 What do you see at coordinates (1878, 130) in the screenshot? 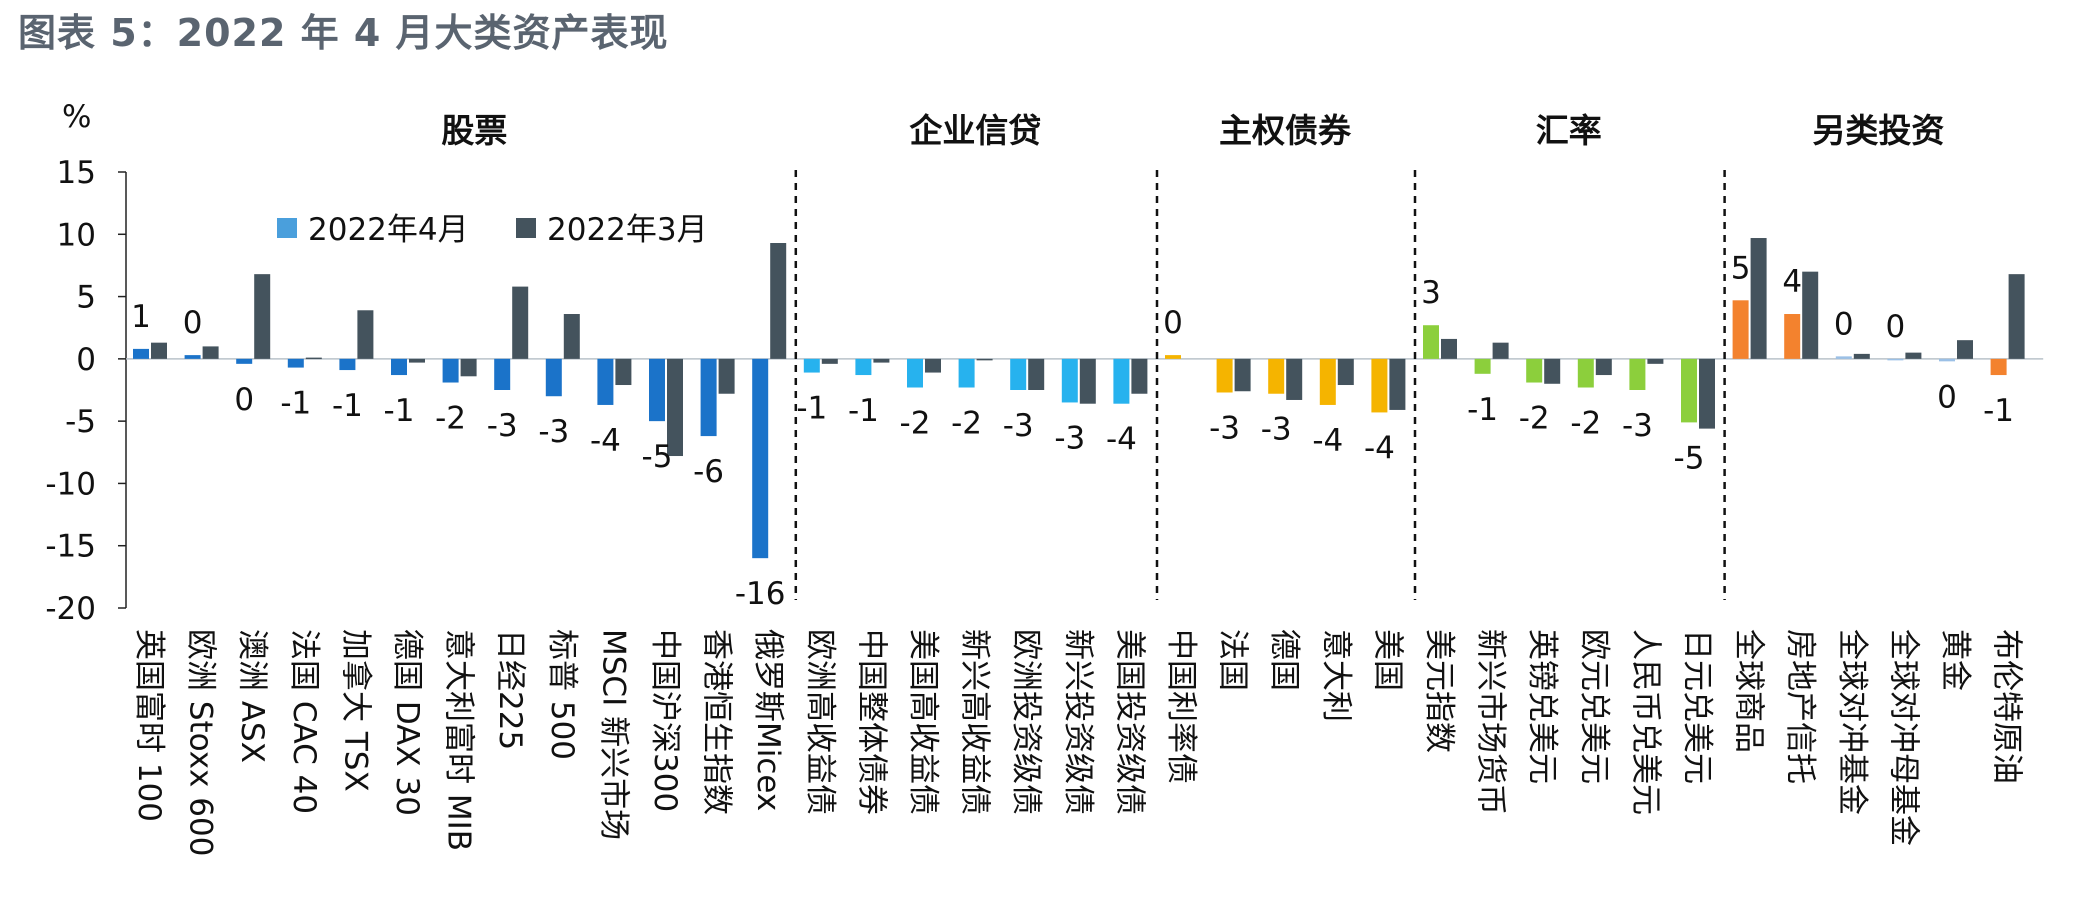
I see `group-title: 另类投资` at bounding box center [1878, 130].